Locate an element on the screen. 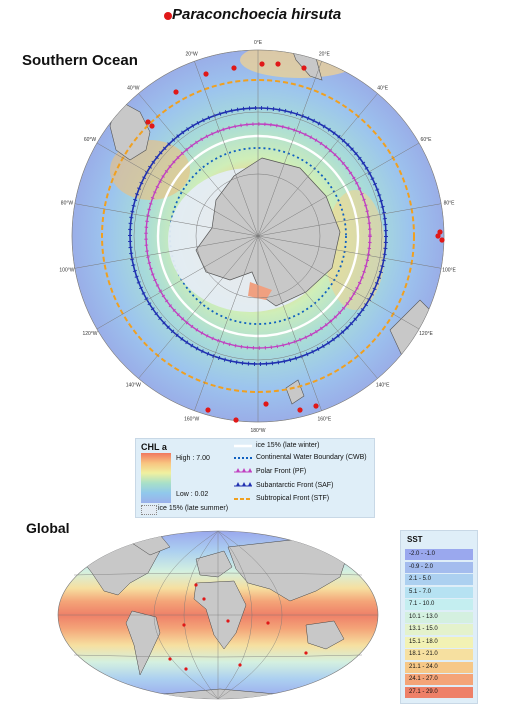 The width and height of the screenshot is (505, 714). sst-legend-title: SST is located at coordinates (415, 539).